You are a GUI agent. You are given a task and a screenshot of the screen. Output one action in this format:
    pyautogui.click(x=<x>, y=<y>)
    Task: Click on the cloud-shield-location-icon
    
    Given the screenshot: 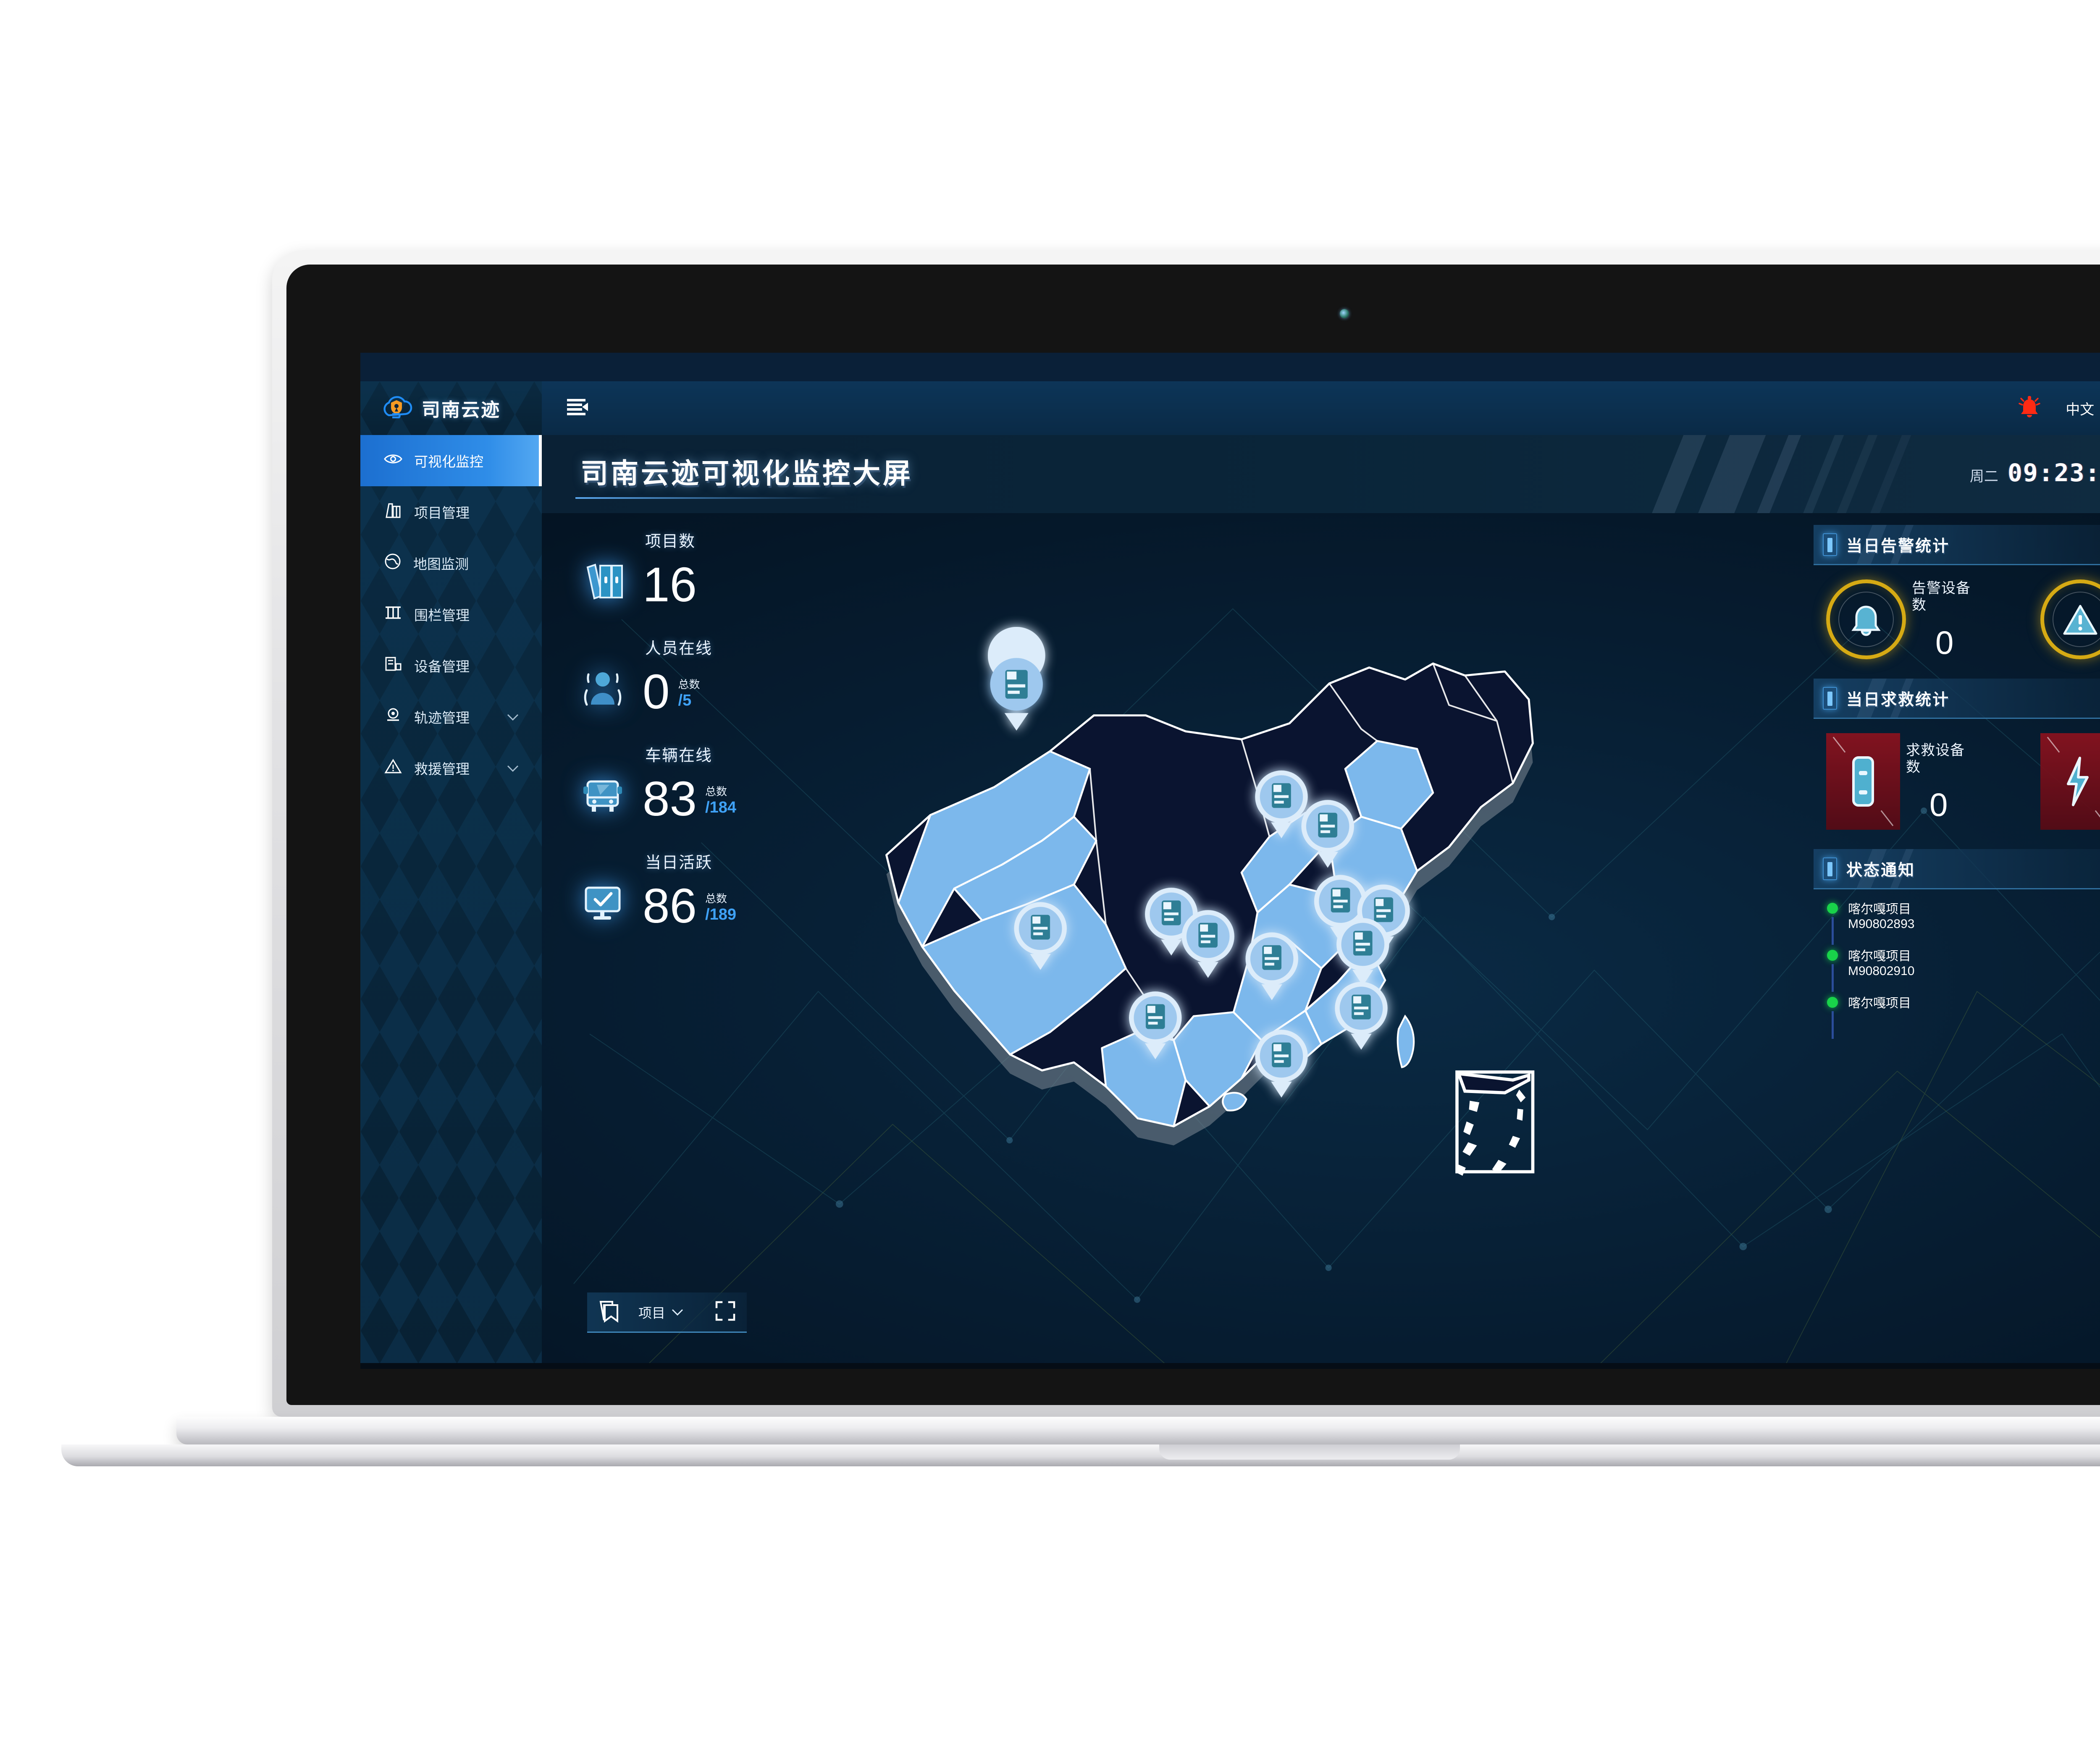 What is the action you would take?
    pyautogui.click(x=396, y=408)
    